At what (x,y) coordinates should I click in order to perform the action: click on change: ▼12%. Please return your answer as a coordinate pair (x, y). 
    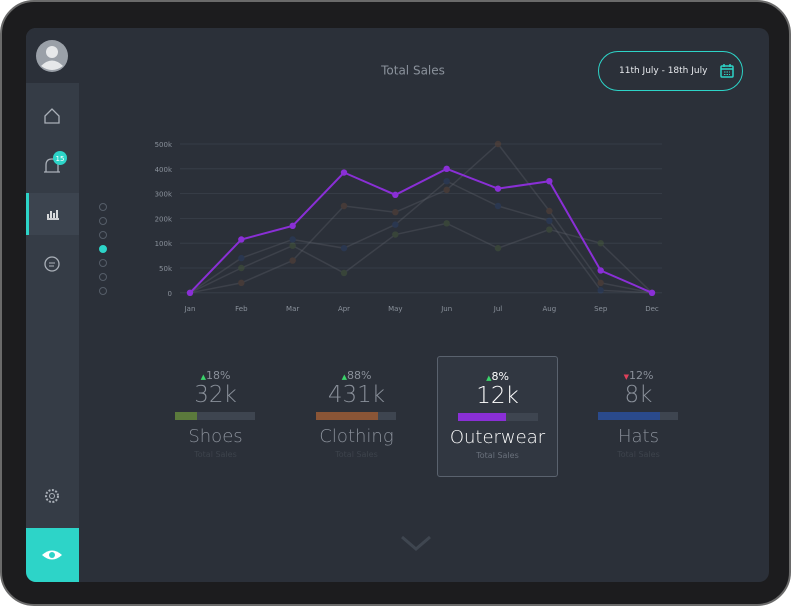
    Looking at the image, I should click on (638, 375).